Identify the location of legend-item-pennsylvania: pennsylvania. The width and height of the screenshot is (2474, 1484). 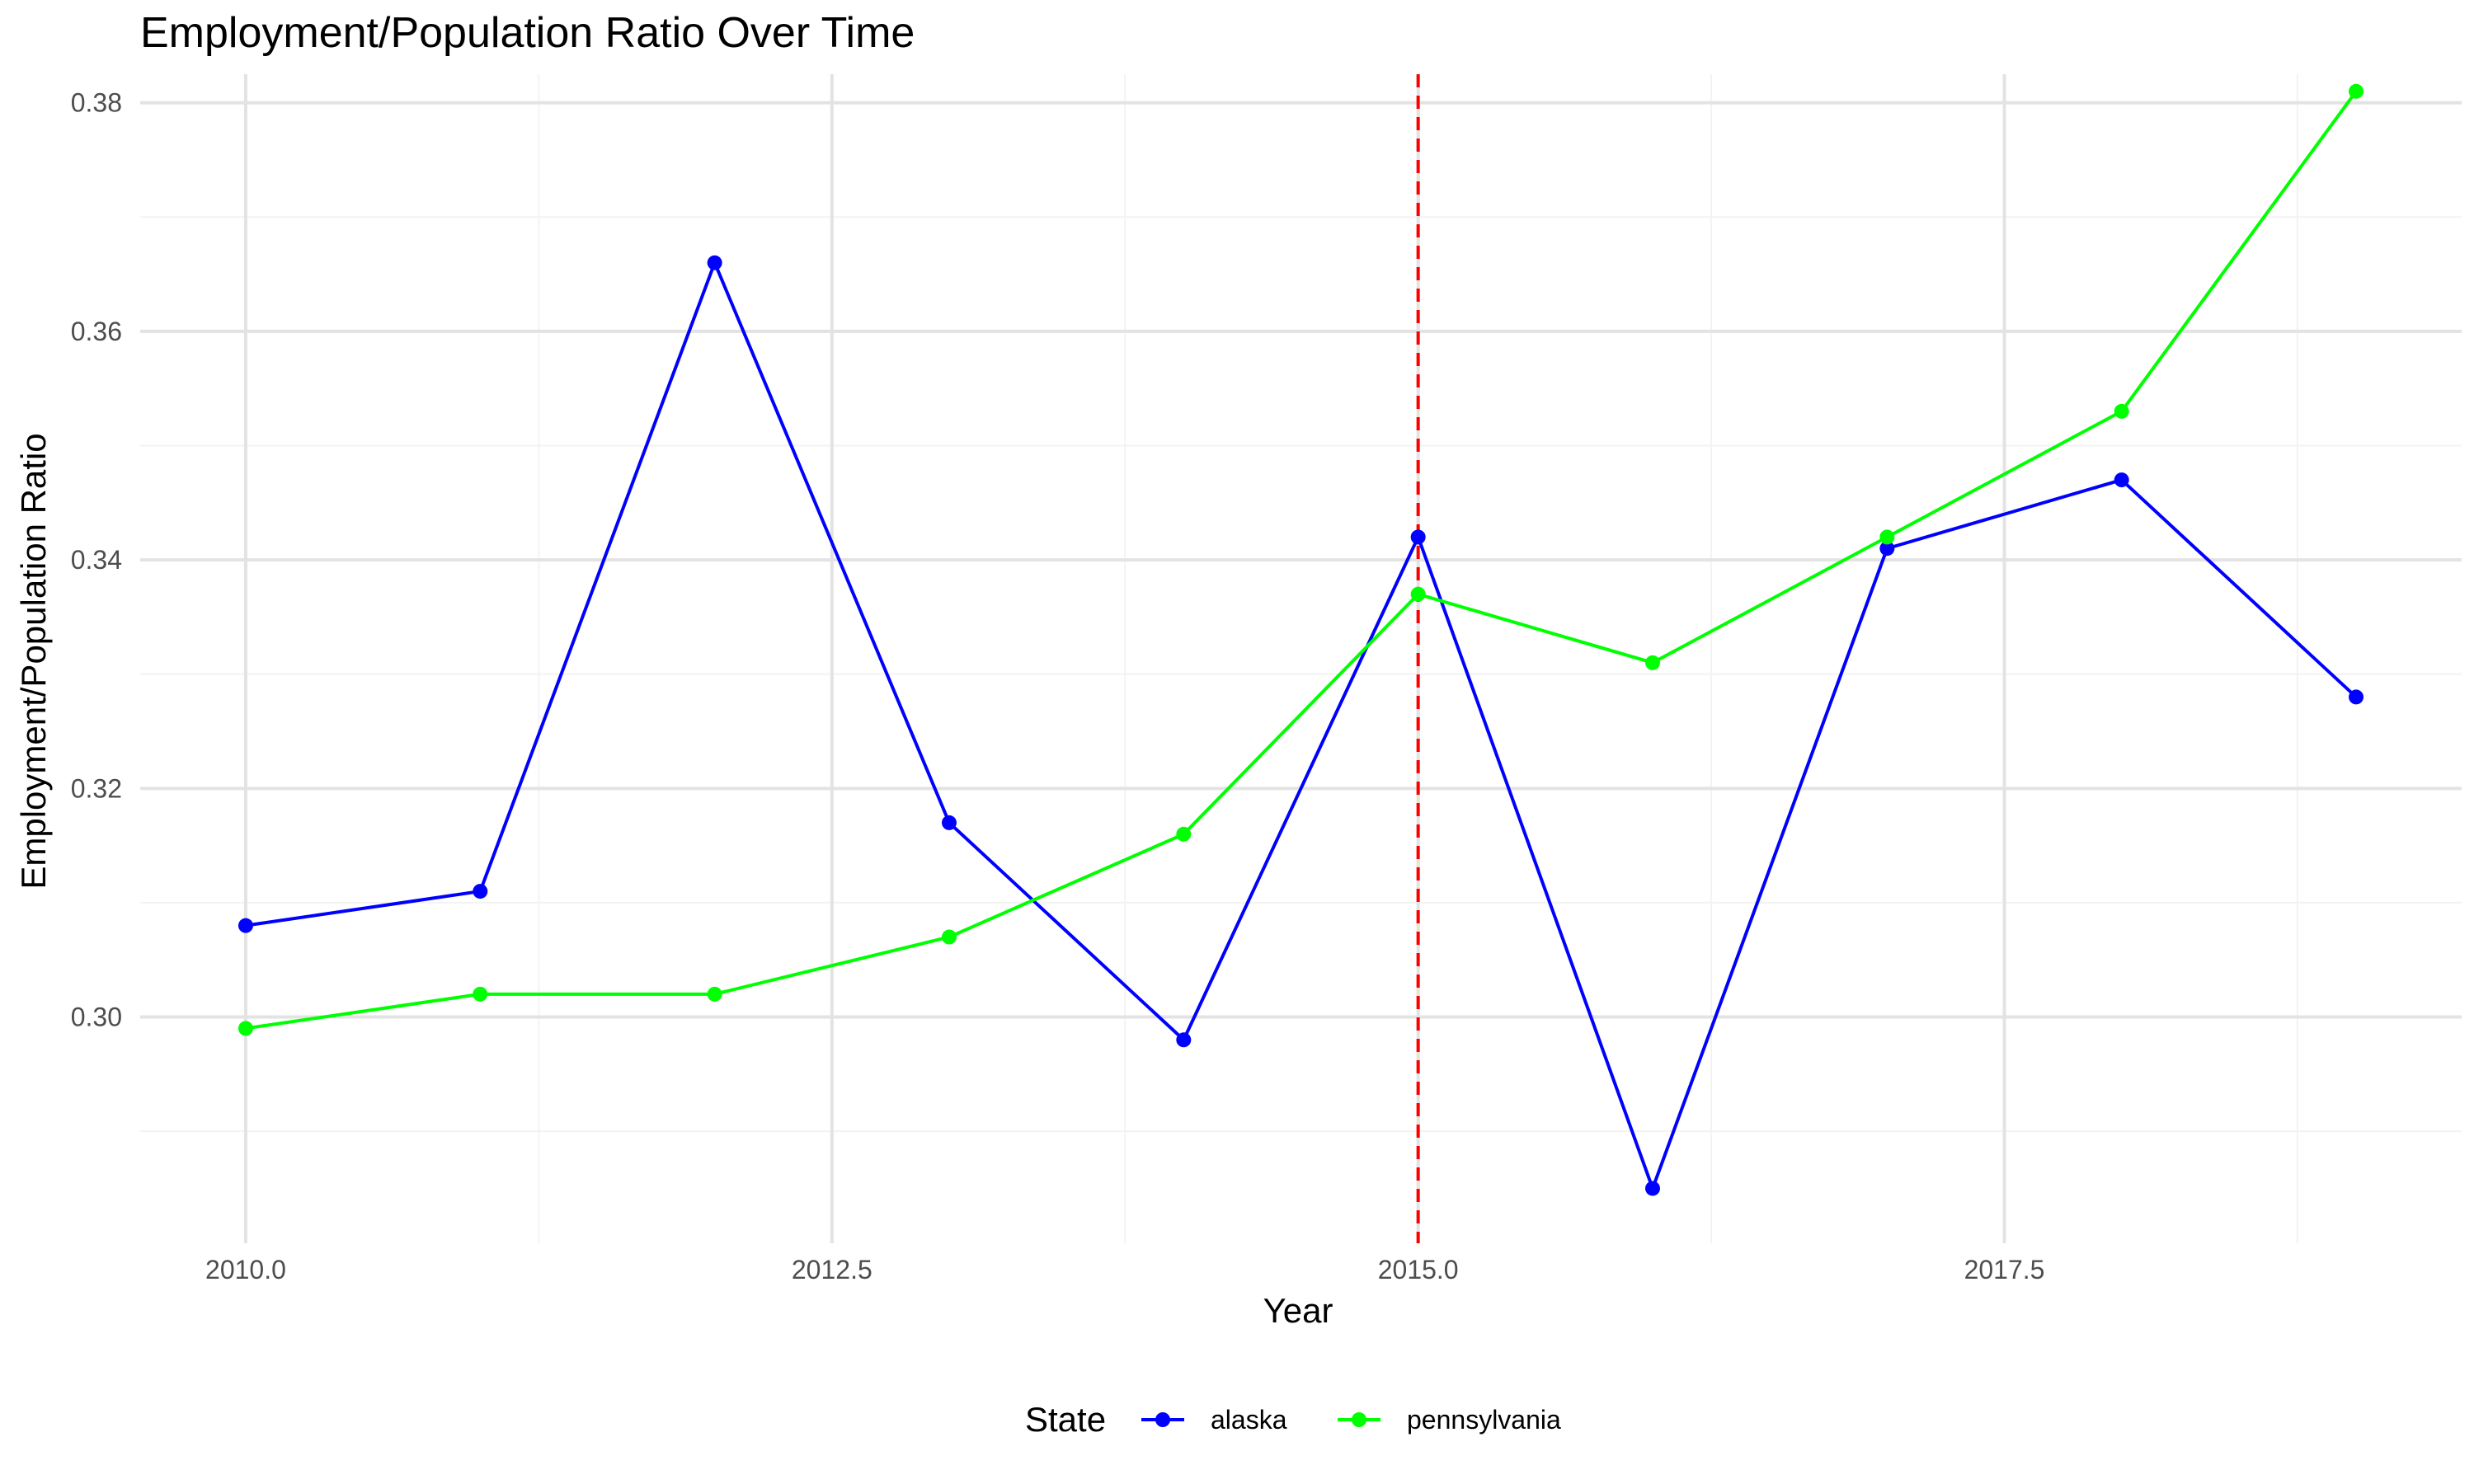
(1449, 1420).